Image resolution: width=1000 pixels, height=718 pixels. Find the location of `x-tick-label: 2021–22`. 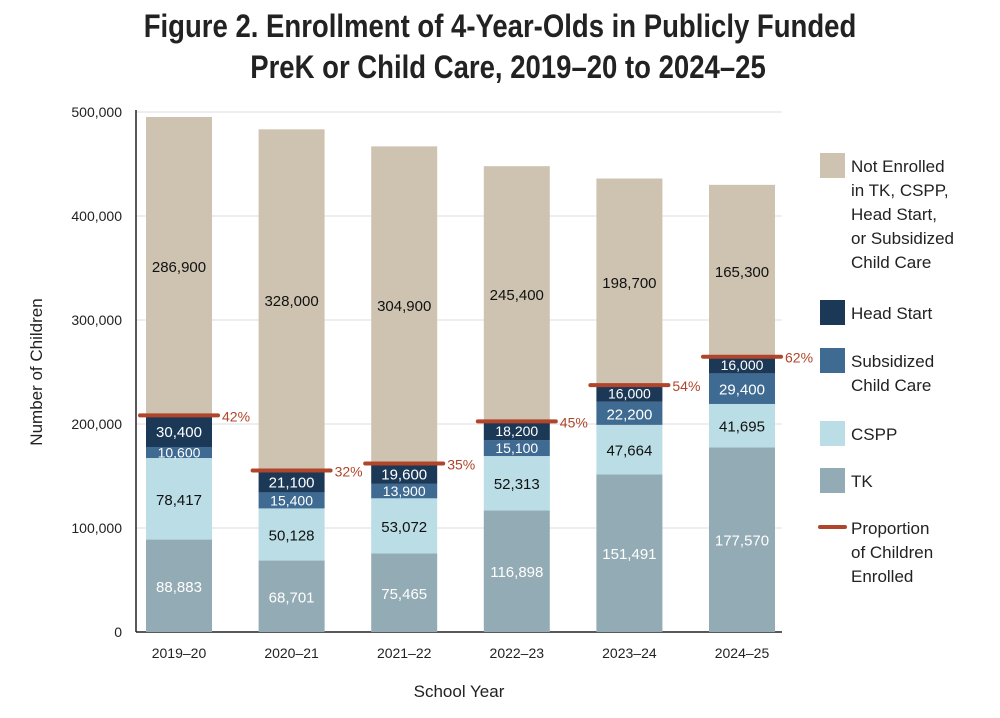

x-tick-label: 2021–22 is located at coordinates (404, 653).